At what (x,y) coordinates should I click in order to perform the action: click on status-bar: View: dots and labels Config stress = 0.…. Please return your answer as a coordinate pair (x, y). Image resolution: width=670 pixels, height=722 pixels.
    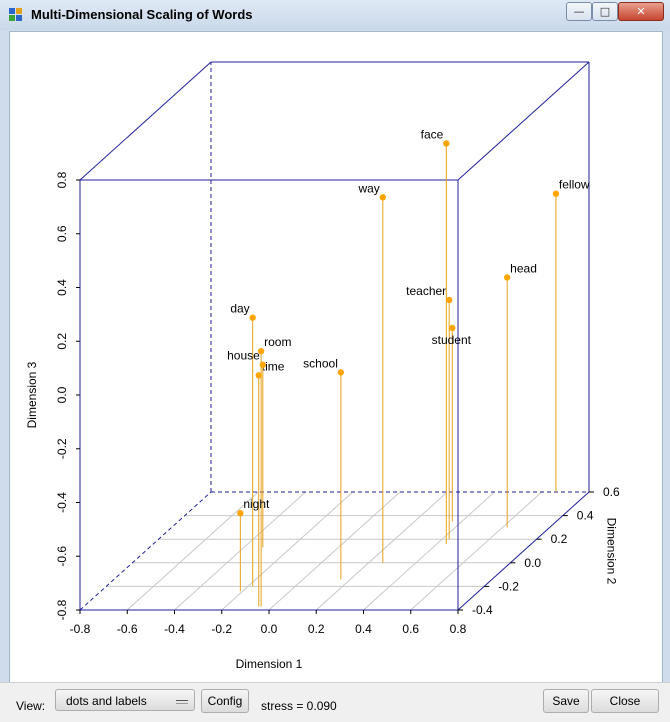
    Looking at the image, I should click on (335, 702).